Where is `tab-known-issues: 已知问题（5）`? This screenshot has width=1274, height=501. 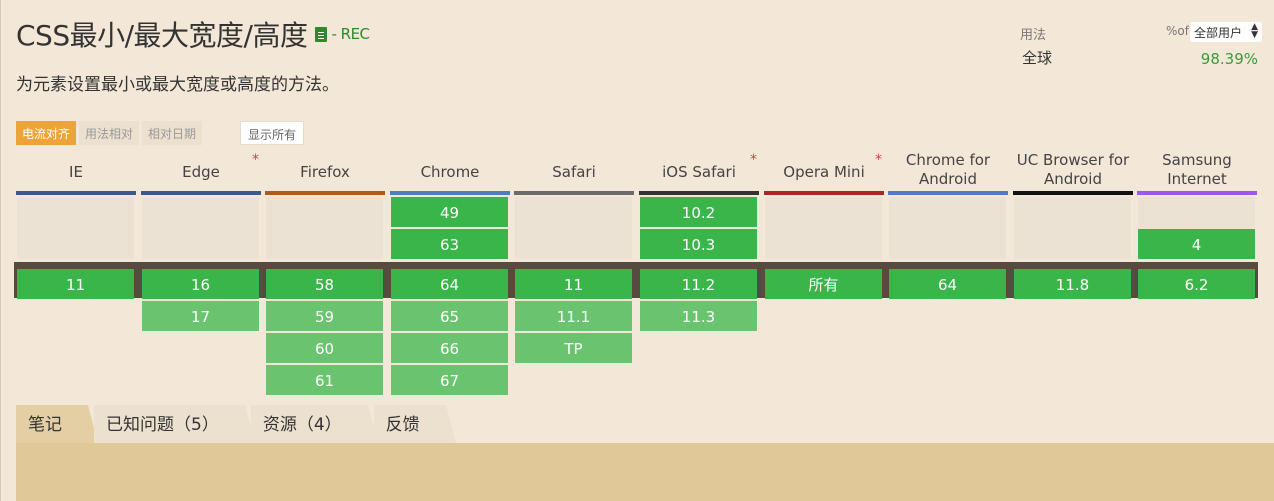
tab-known-issues: 已知问题（5） is located at coordinates (174, 424).